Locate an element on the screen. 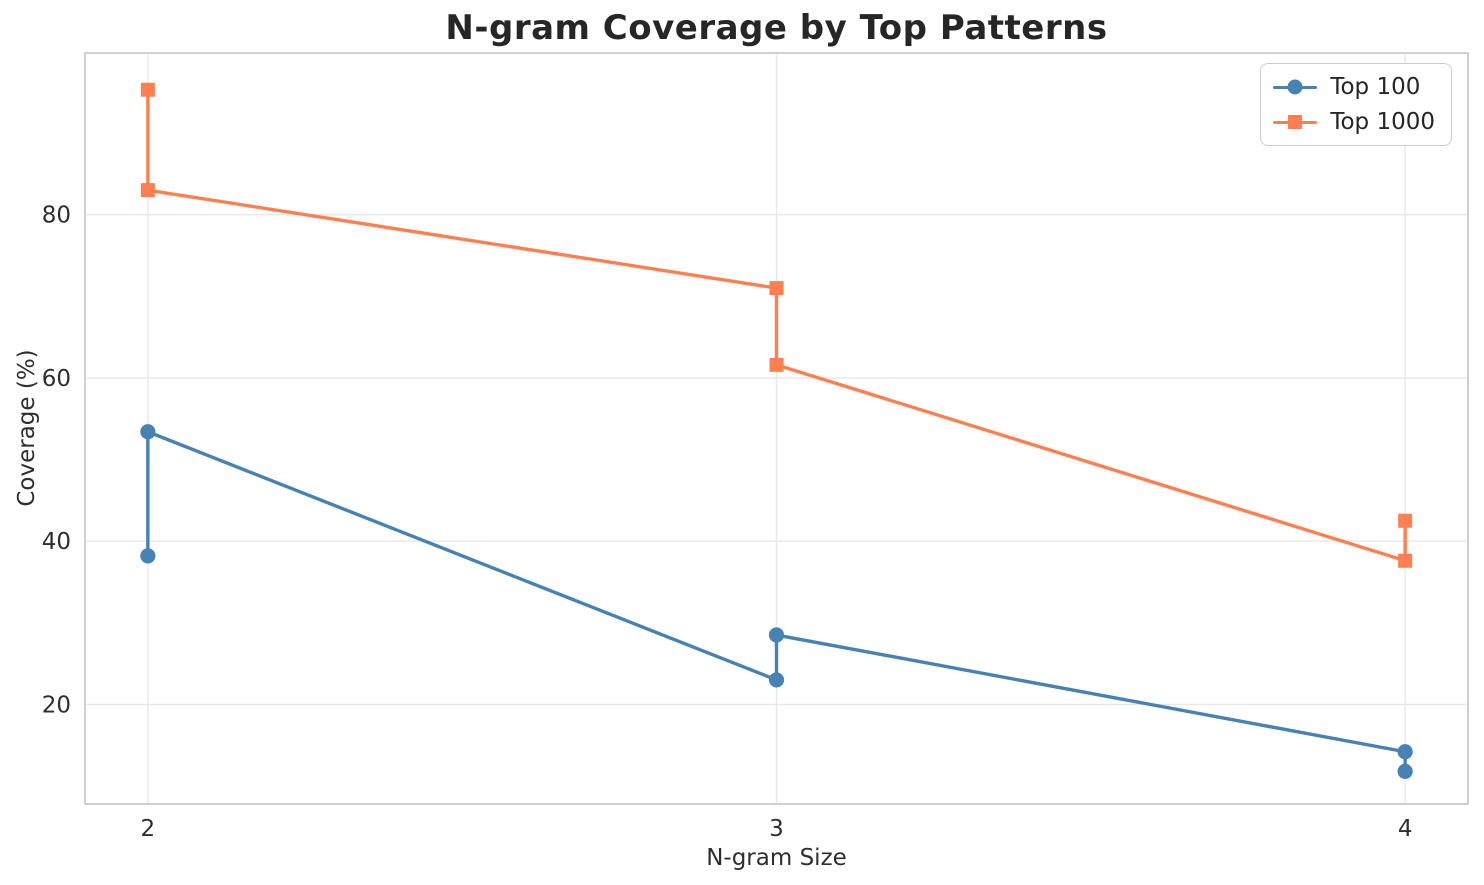  legend-item-top-100: Top 100 is located at coordinates (1354, 87).